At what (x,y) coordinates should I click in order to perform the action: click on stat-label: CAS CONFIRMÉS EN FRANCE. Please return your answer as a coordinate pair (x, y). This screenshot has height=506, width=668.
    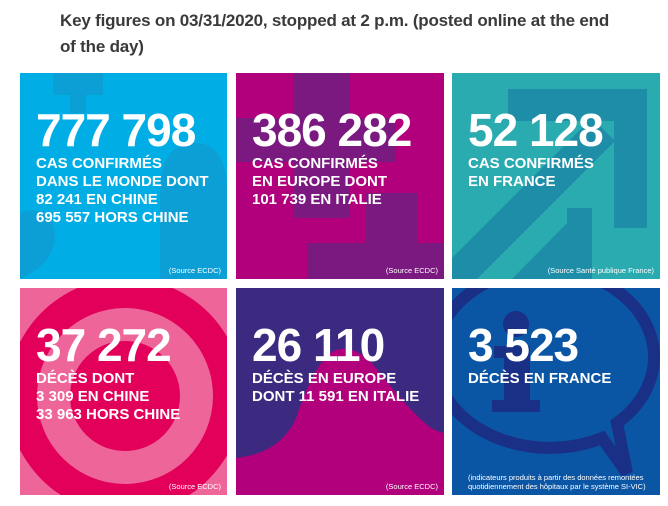
    Looking at the image, I should click on (531, 173).